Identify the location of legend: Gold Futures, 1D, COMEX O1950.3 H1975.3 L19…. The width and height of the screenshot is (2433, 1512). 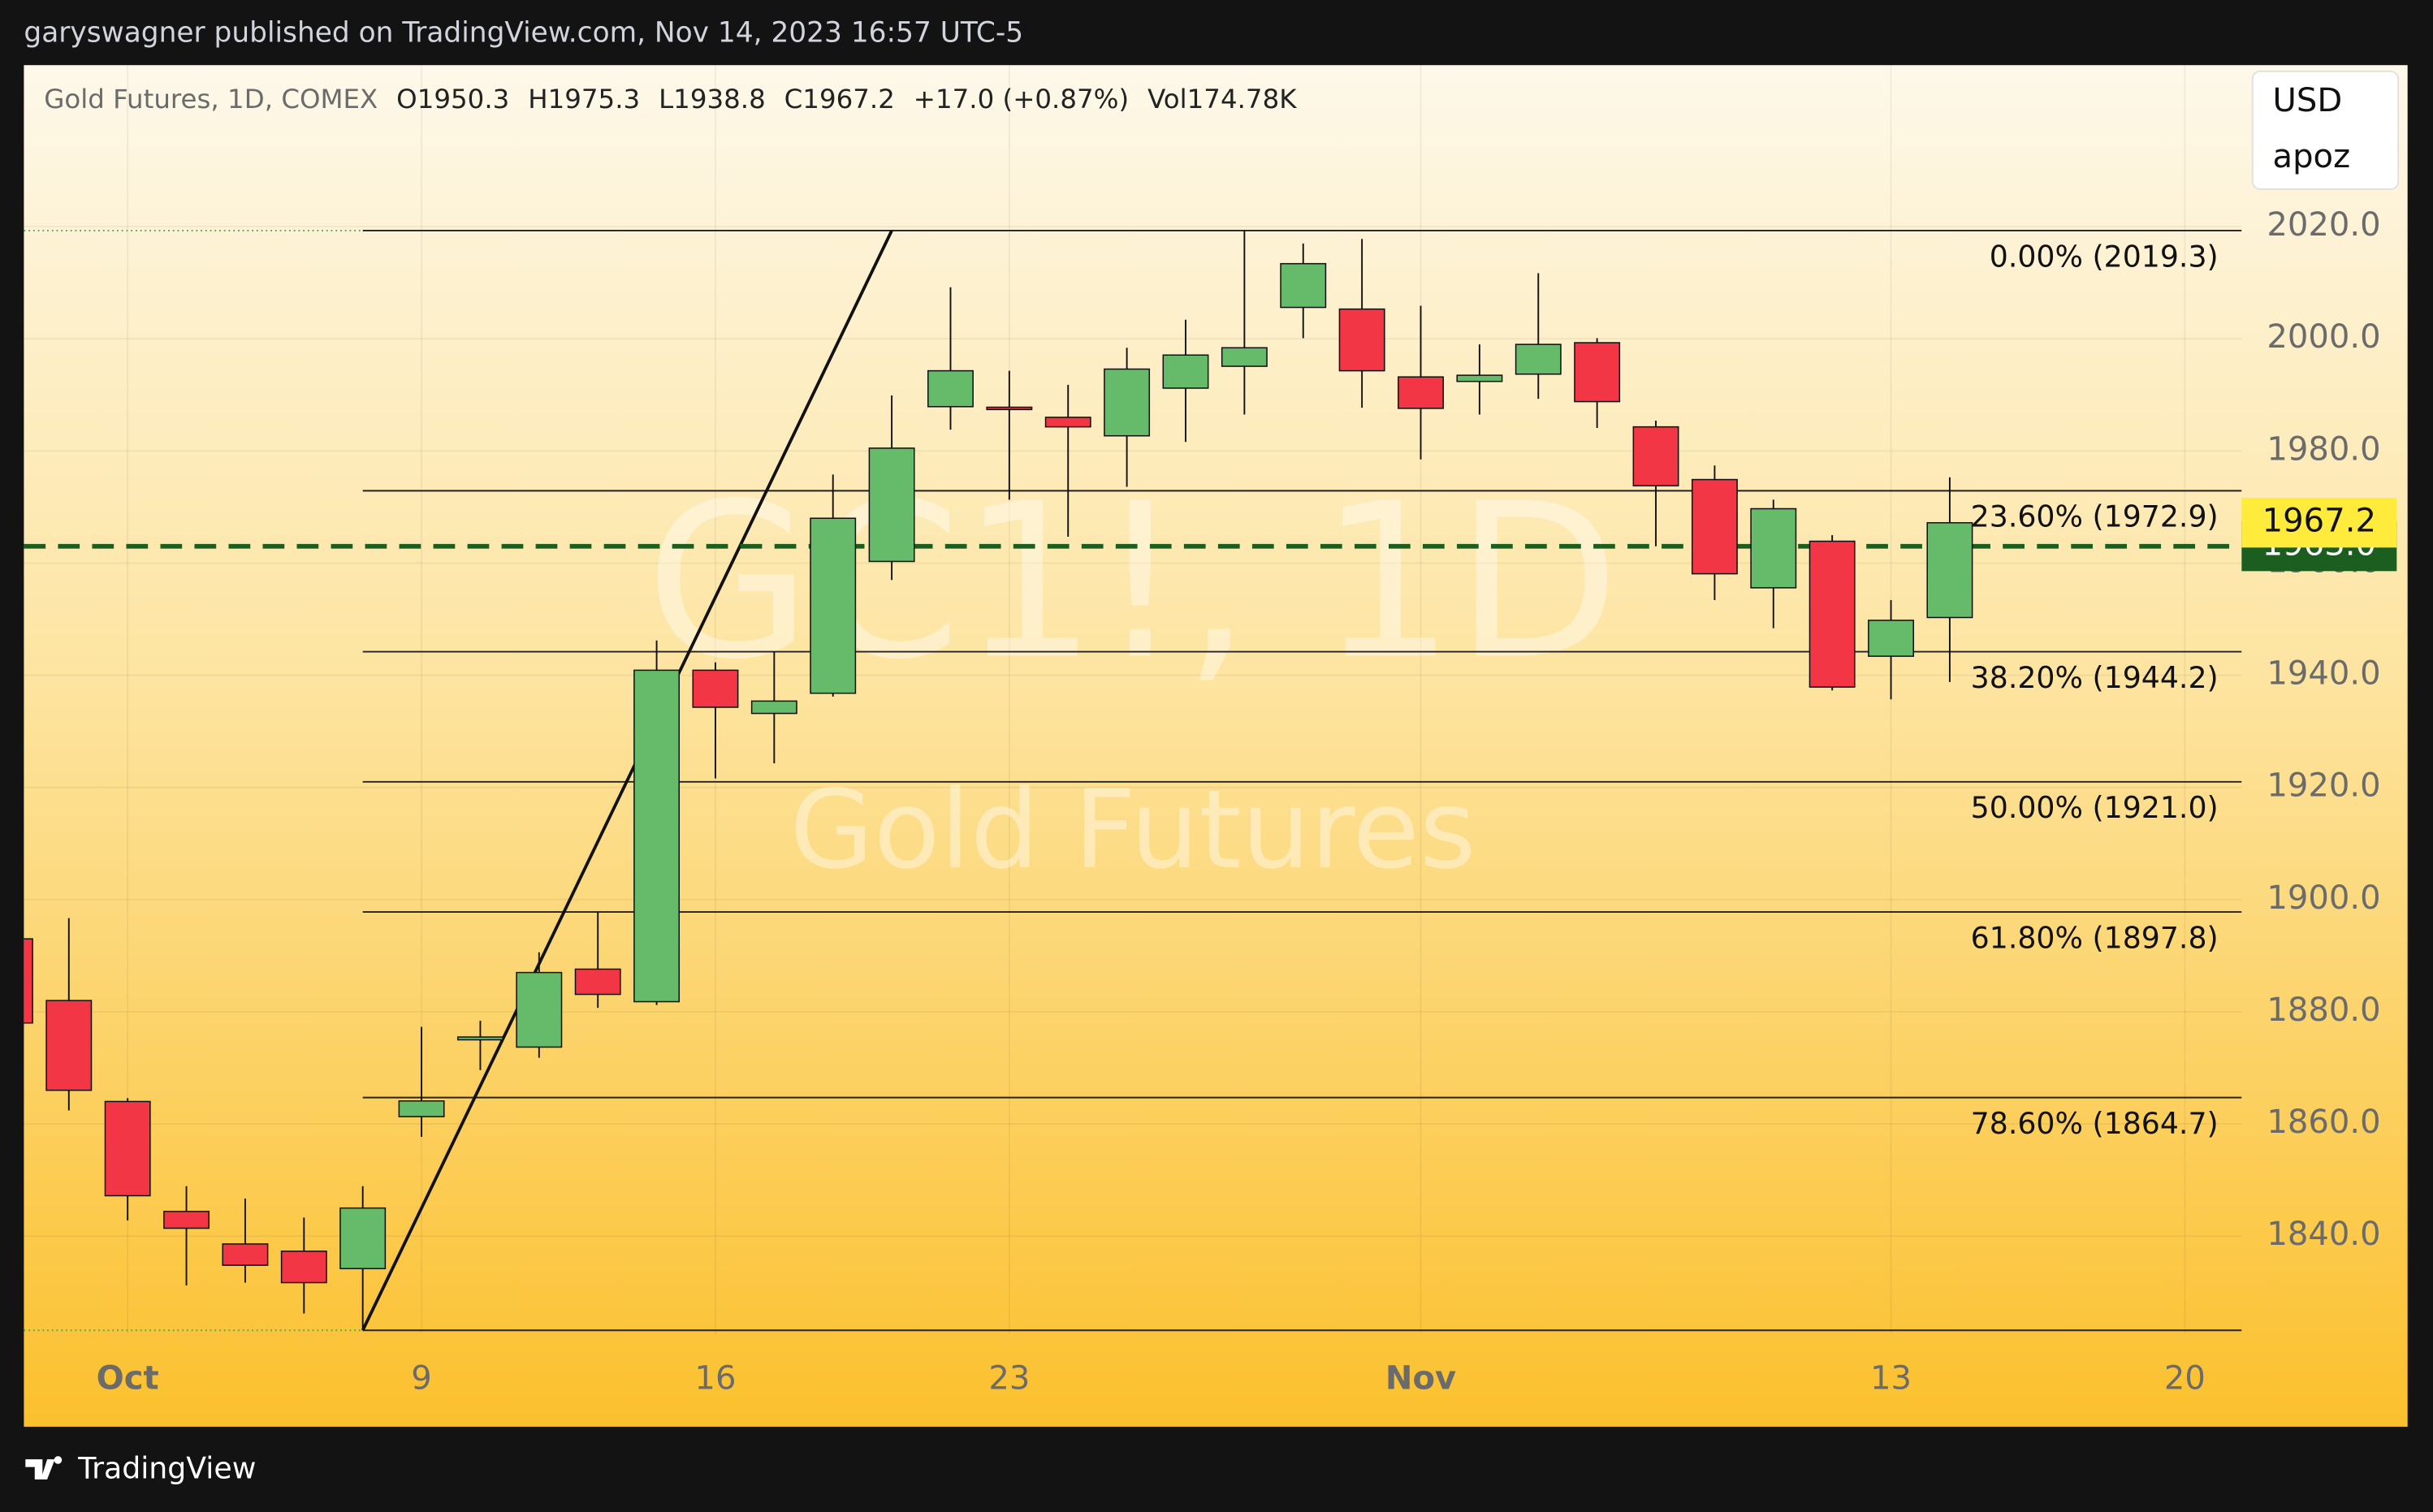
(670, 99).